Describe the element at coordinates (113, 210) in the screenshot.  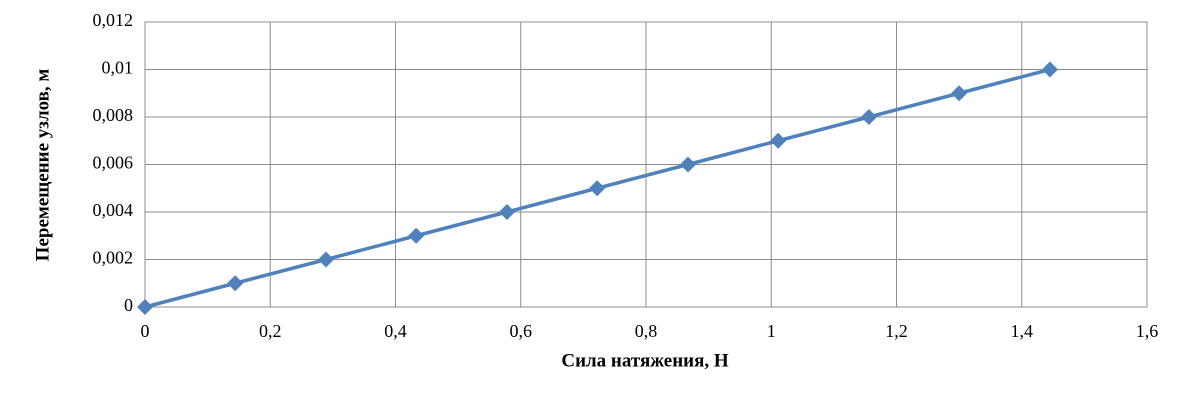
I see `y-tick-label: 0,004` at that location.